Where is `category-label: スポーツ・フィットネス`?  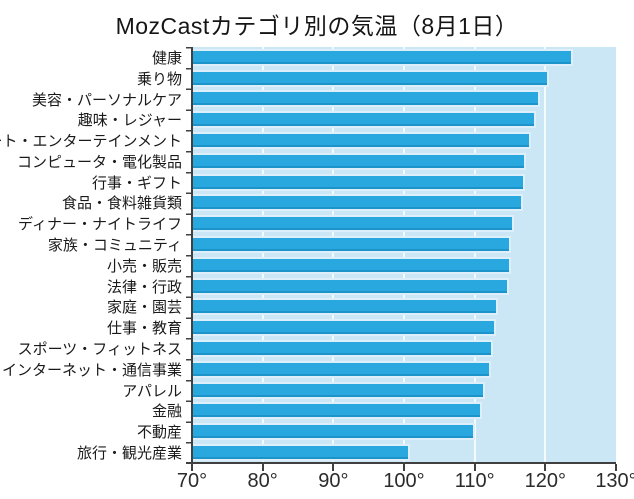
category-label: スポーツ・フィットネス is located at coordinates (99, 350).